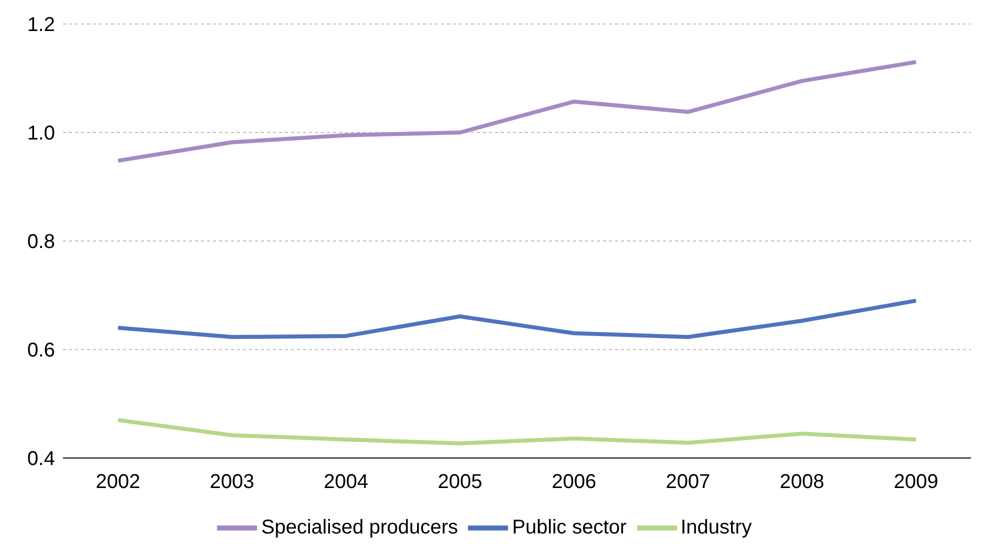 This screenshot has height=555, width=991. What do you see at coordinates (41, 25) in the screenshot?
I see `y-tick-label: 1.2` at bounding box center [41, 25].